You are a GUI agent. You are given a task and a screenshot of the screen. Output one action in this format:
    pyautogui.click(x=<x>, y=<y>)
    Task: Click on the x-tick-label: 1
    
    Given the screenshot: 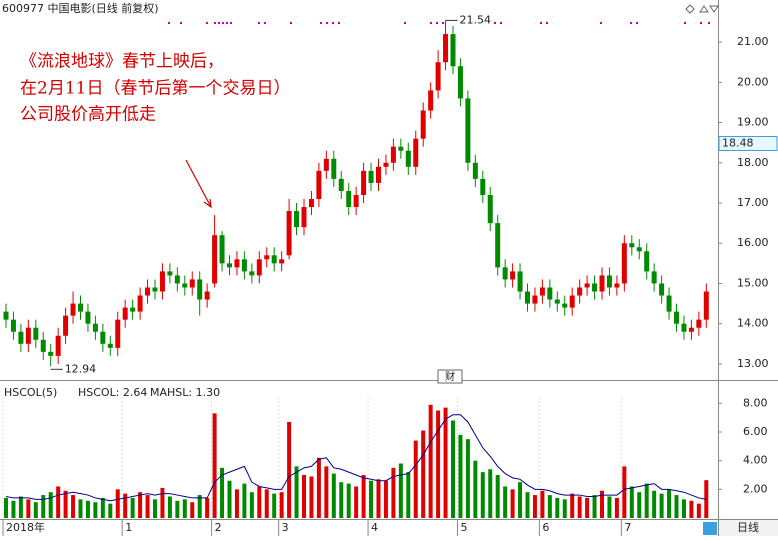 What is the action you would take?
    pyautogui.click(x=128, y=527)
    